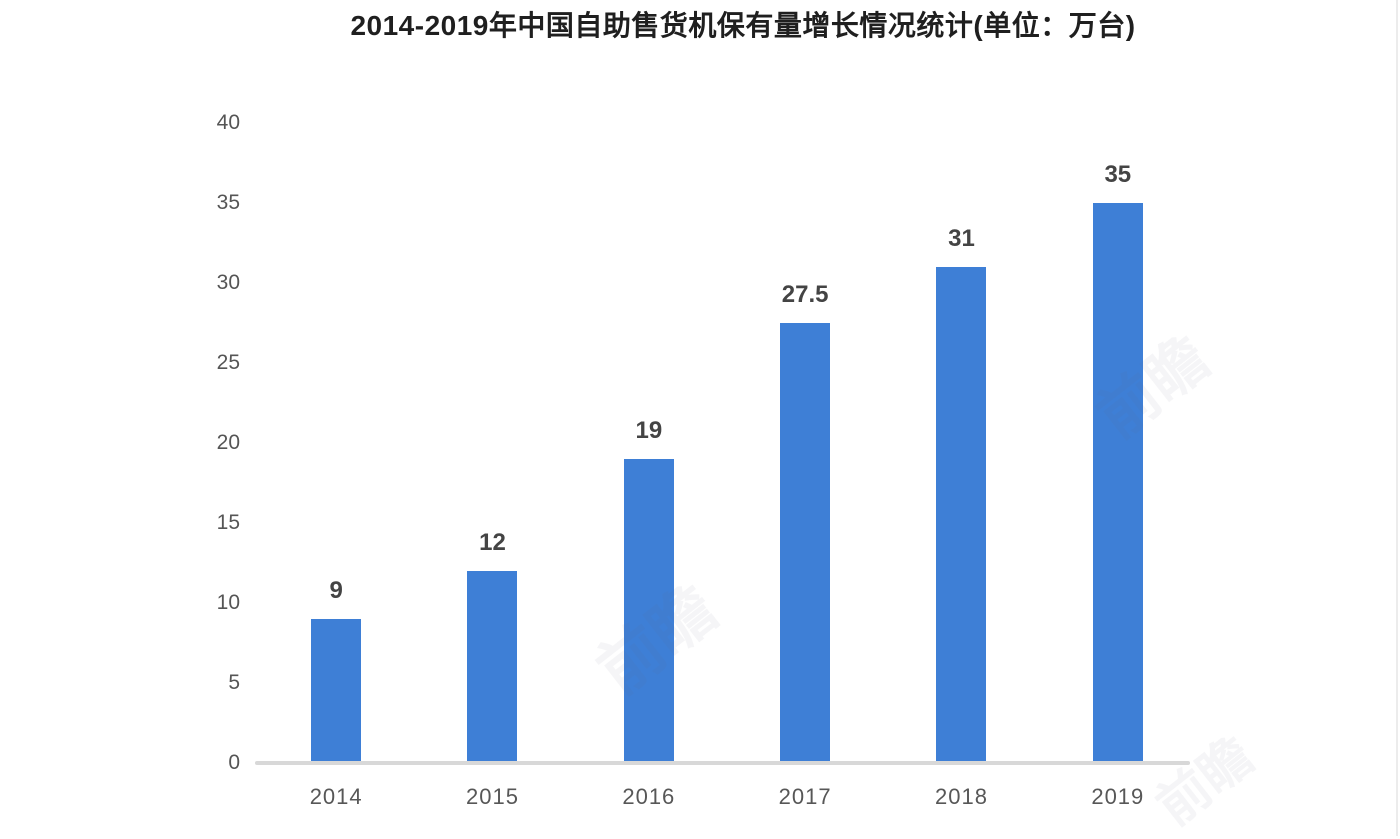  Describe the element at coordinates (961, 796) in the screenshot. I see `x-tick-label: 2018` at that location.